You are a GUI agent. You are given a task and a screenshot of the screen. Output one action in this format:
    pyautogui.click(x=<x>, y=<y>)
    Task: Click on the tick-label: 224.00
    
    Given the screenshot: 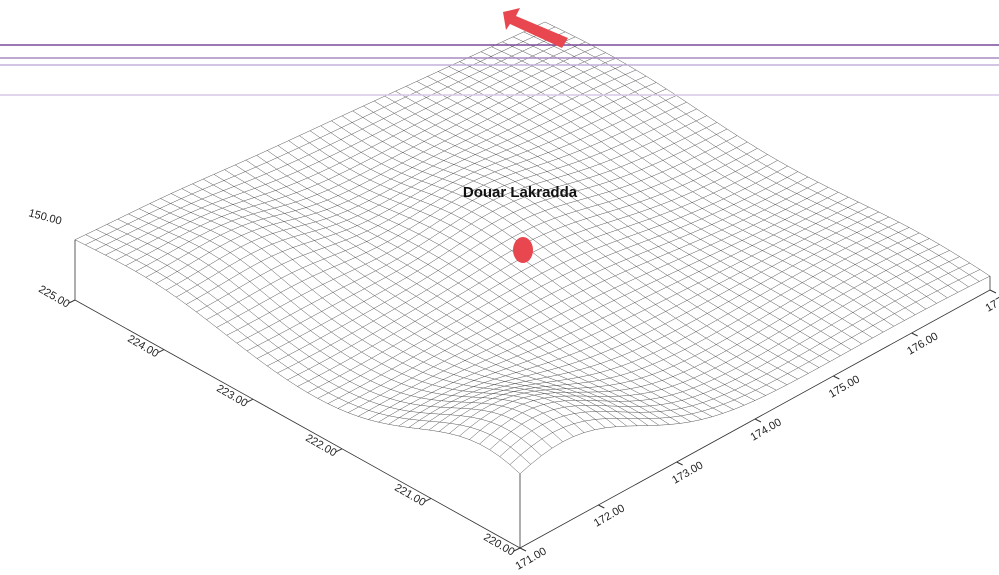 What is the action you would take?
    pyautogui.click(x=142, y=346)
    